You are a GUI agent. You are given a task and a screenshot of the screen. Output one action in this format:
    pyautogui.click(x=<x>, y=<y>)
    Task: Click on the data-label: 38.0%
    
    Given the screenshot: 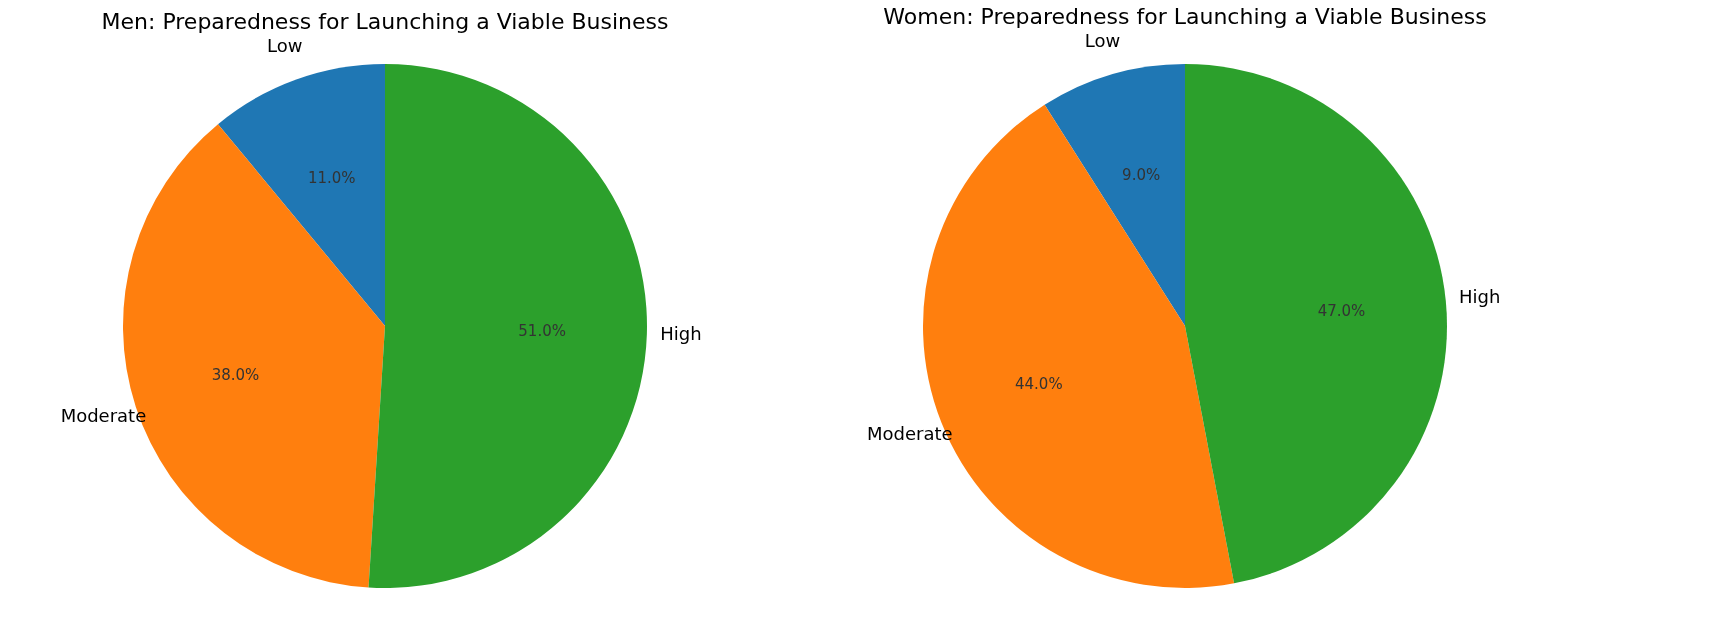 What is the action you would take?
    pyautogui.click(x=235, y=374)
    